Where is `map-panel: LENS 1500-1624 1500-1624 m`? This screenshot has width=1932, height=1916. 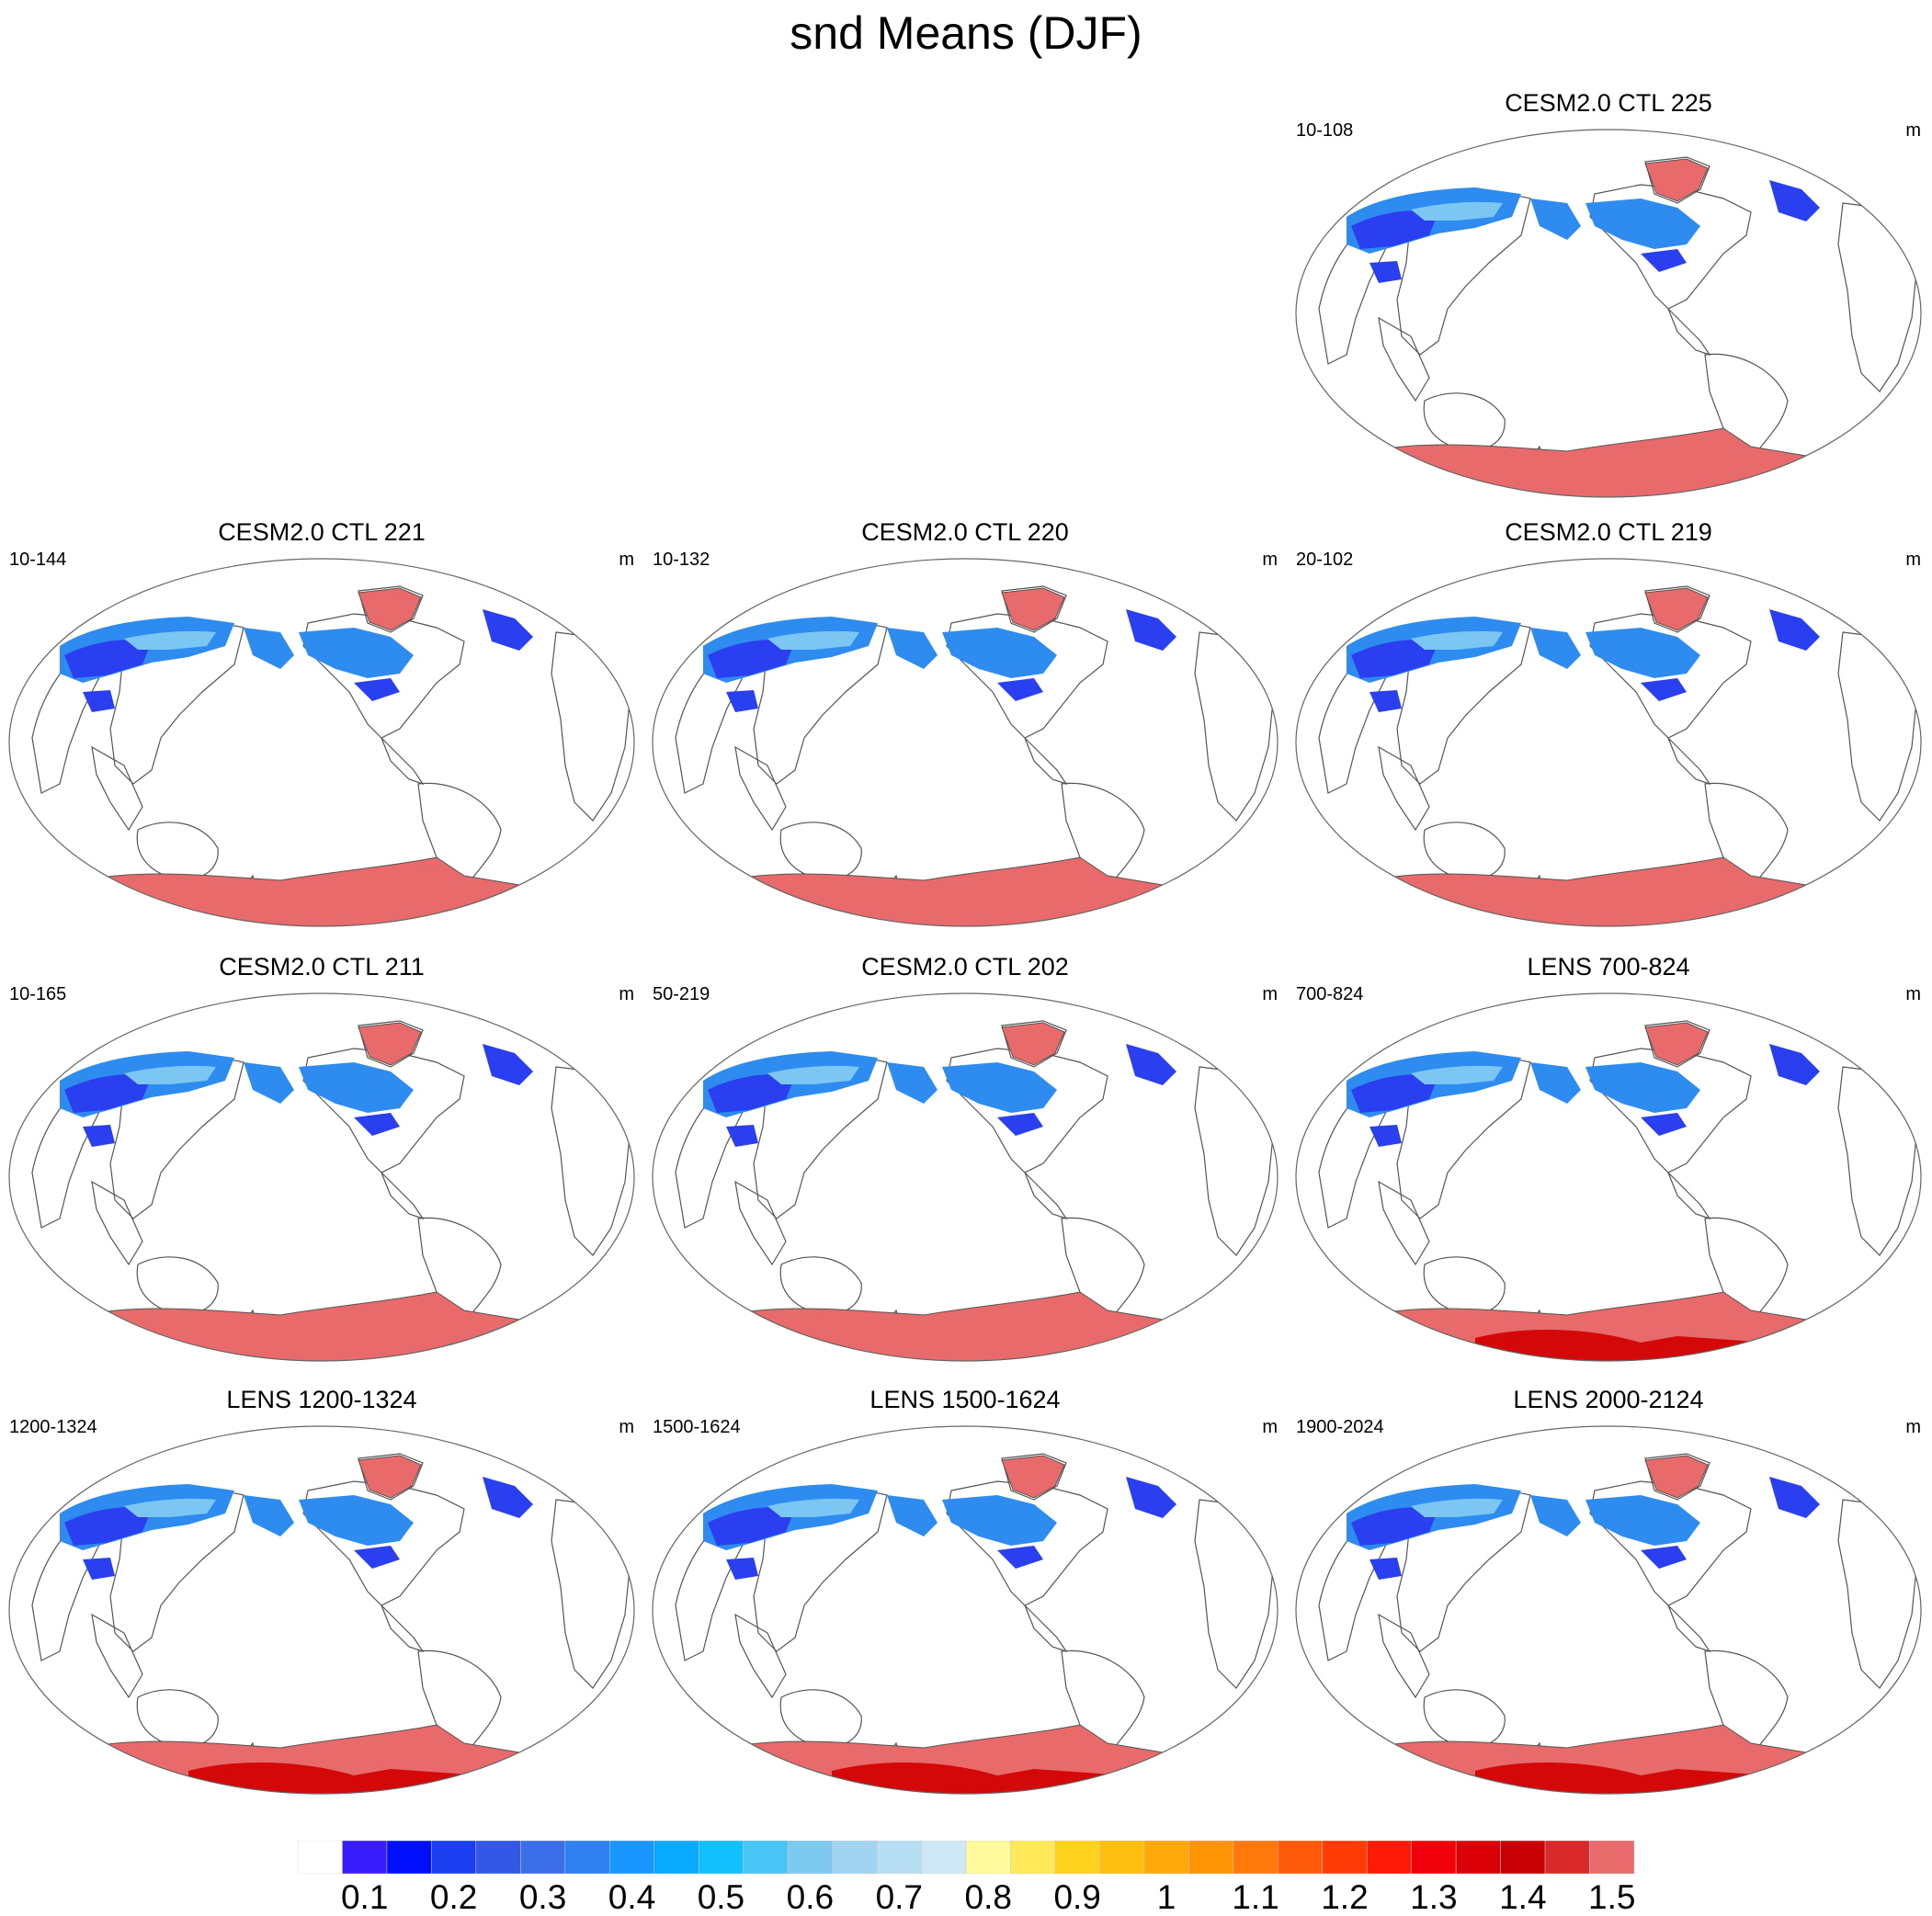 map-panel: LENS 1500-1624 1500-1624 m is located at coordinates (965, 1592).